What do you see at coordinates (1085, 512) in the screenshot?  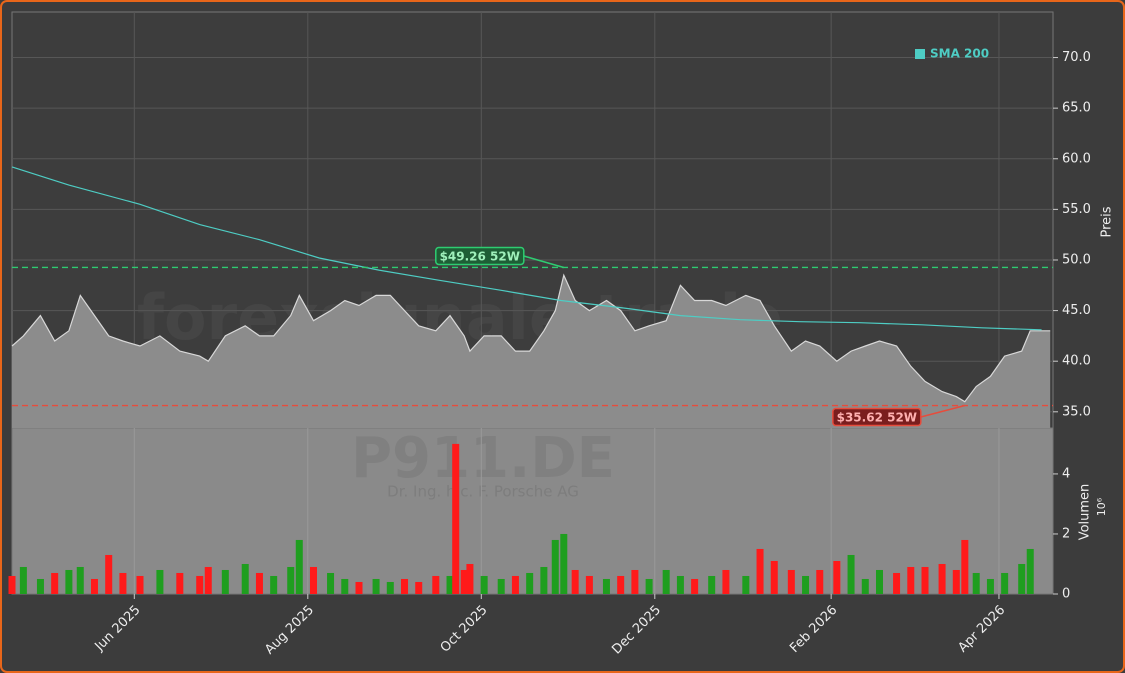 I see `y-axis-label: Volumen` at bounding box center [1085, 512].